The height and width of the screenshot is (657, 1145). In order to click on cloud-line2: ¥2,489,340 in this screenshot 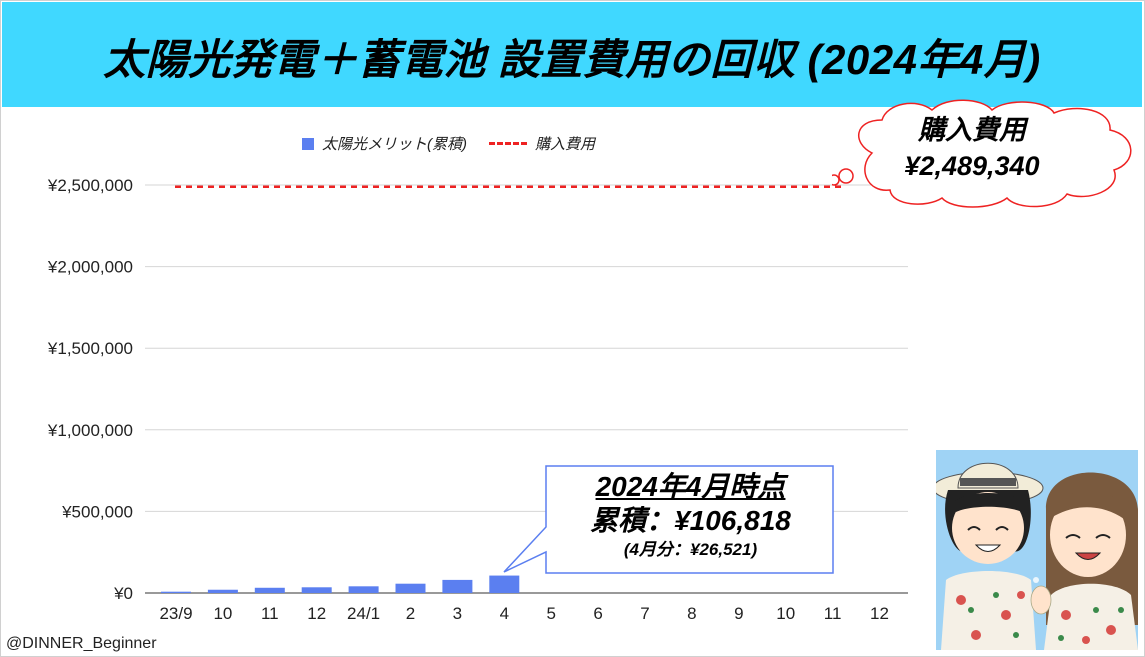, I will do `click(972, 166)`.